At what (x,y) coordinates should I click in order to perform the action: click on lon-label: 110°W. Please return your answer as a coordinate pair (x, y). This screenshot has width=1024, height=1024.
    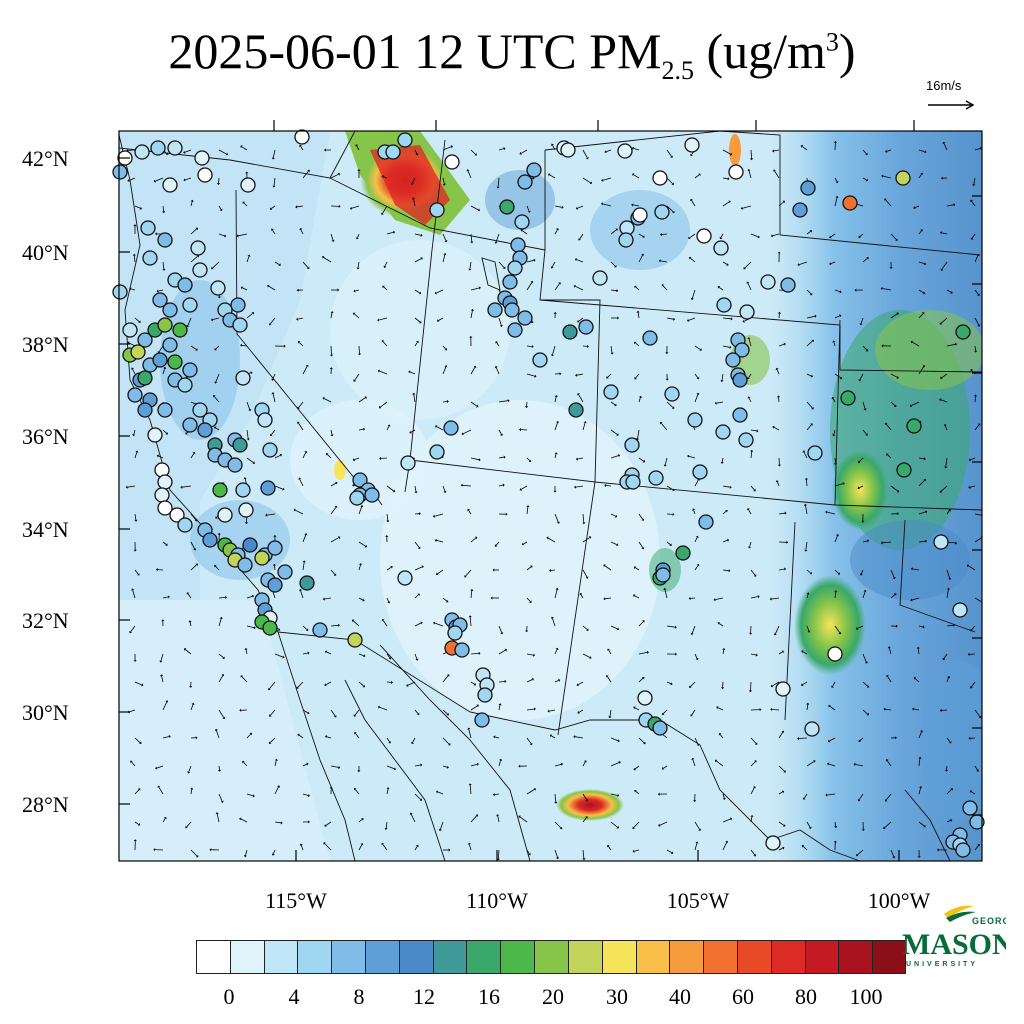
    Looking at the image, I should click on (497, 900).